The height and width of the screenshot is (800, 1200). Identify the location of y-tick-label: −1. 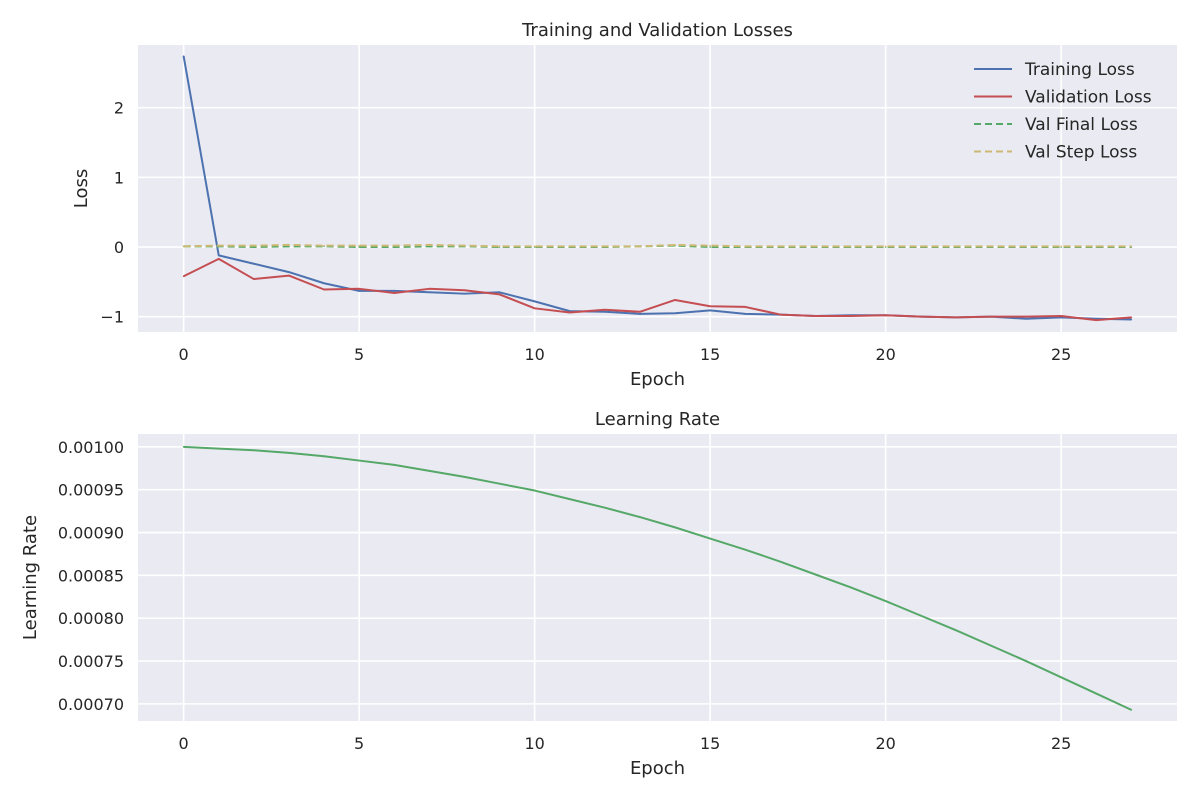
(112, 317).